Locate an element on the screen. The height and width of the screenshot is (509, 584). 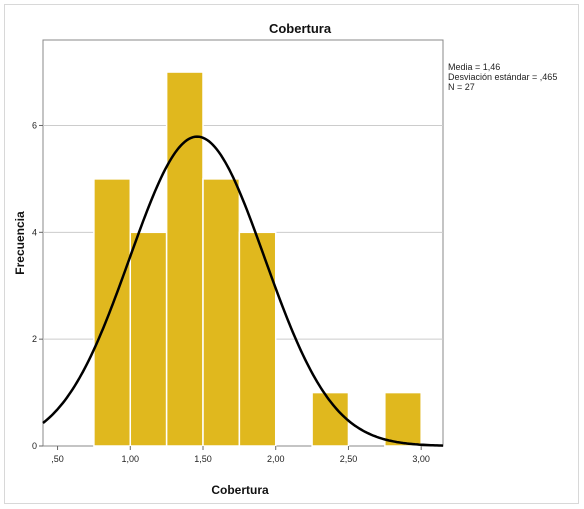
y-axis-label: Frecuencia is located at coordinates (20, 243).